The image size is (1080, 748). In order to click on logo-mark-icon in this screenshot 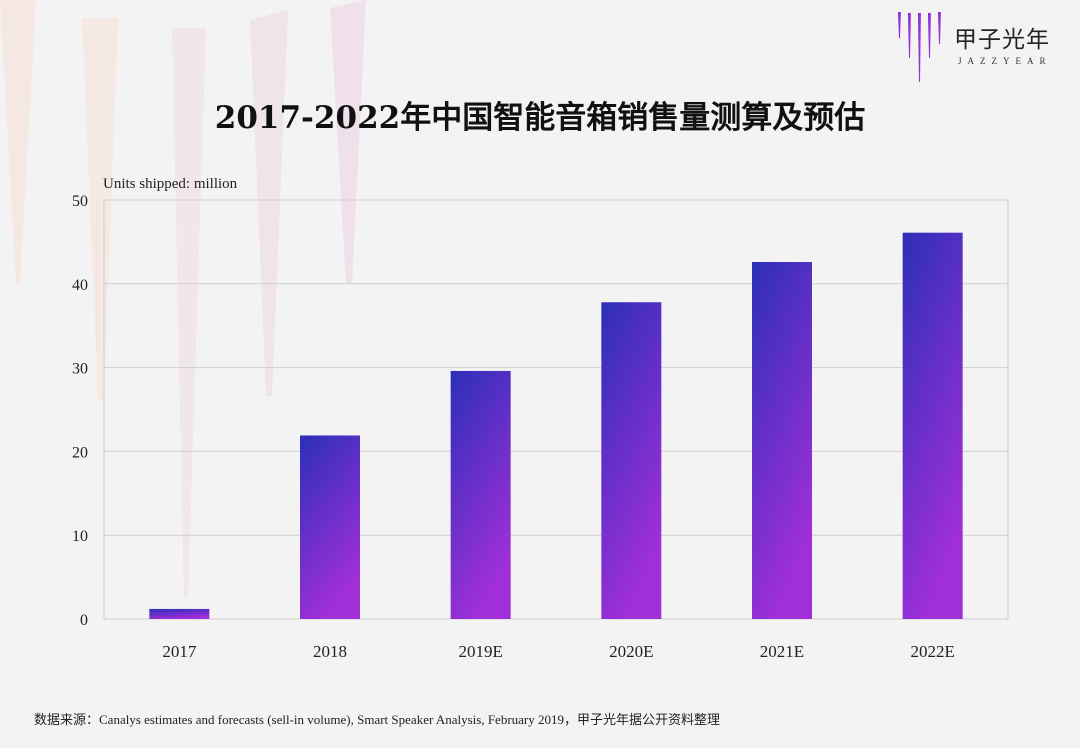, I will do `click(919, 47)`.